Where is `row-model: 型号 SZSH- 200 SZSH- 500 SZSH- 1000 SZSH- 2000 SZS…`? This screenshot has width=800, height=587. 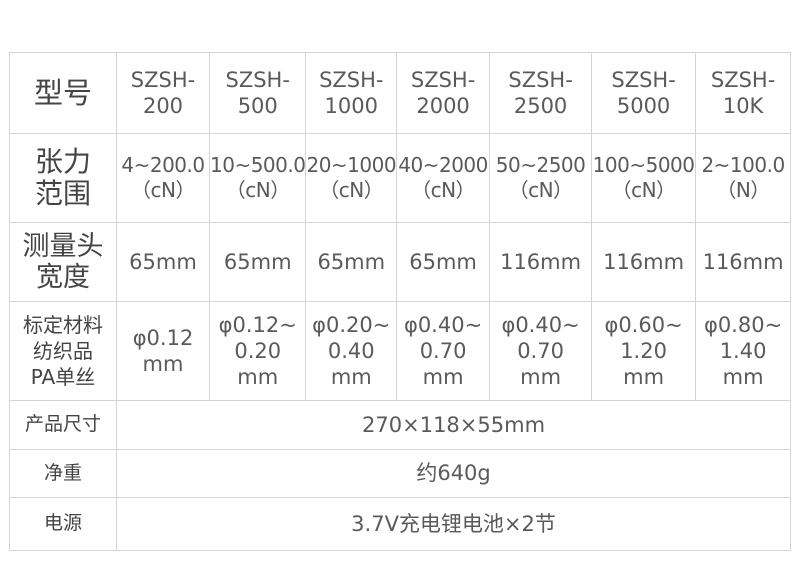 row-model: 型号 SZSH- 200 SZSH- 500 SZSH- 1000 SZSH- 2000 SZS… is located at coordinates (400, 93).